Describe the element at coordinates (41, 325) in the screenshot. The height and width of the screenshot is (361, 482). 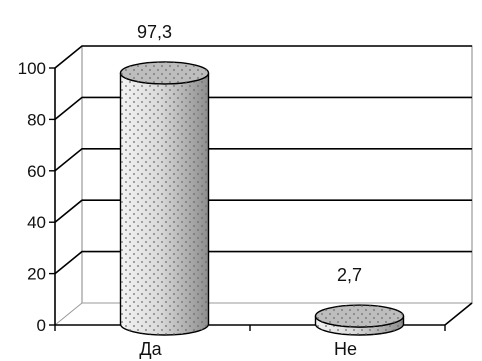
I see `y-tick-label: 0` at that location.